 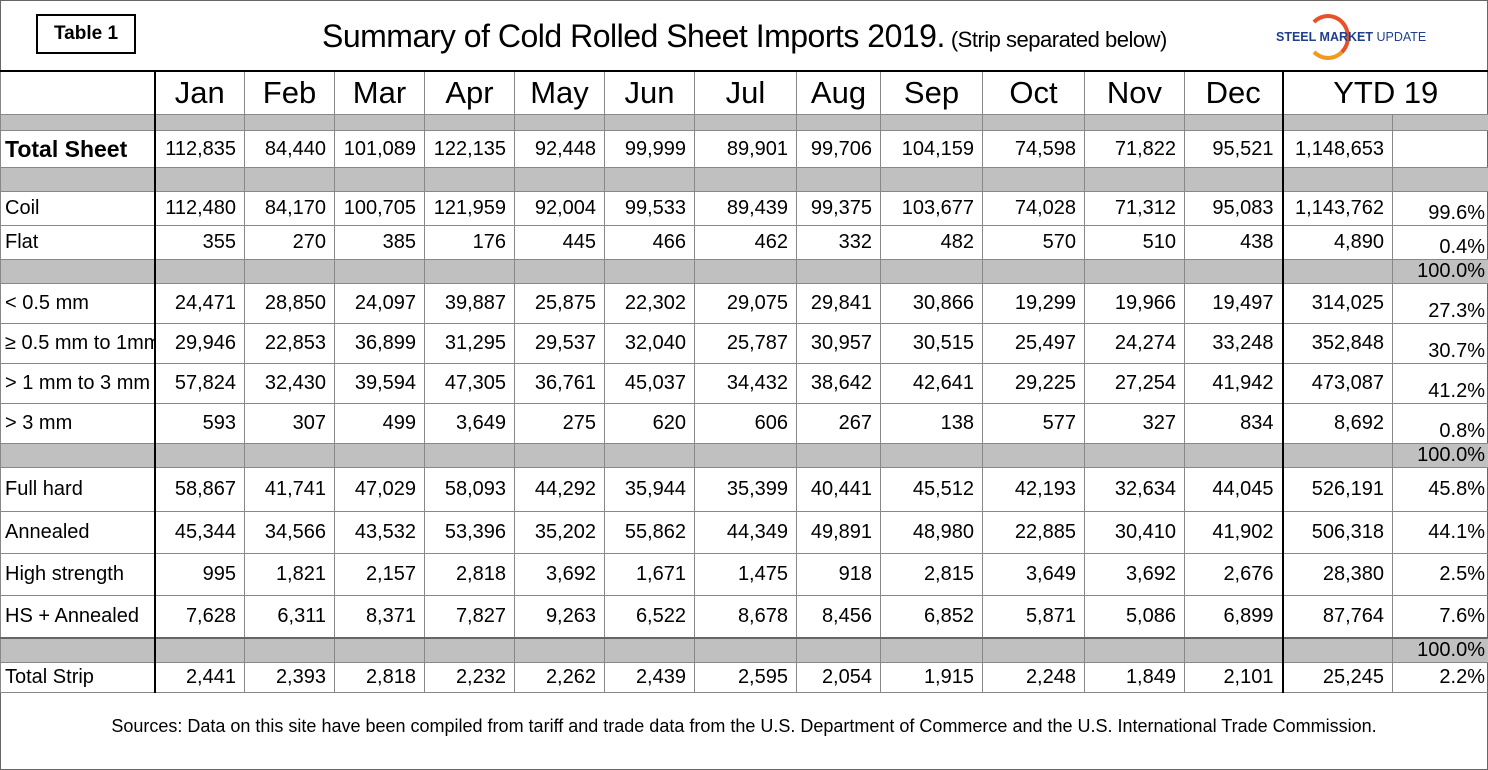 I want to click on value-cell: 71,822, so click(x=1134, y=149).